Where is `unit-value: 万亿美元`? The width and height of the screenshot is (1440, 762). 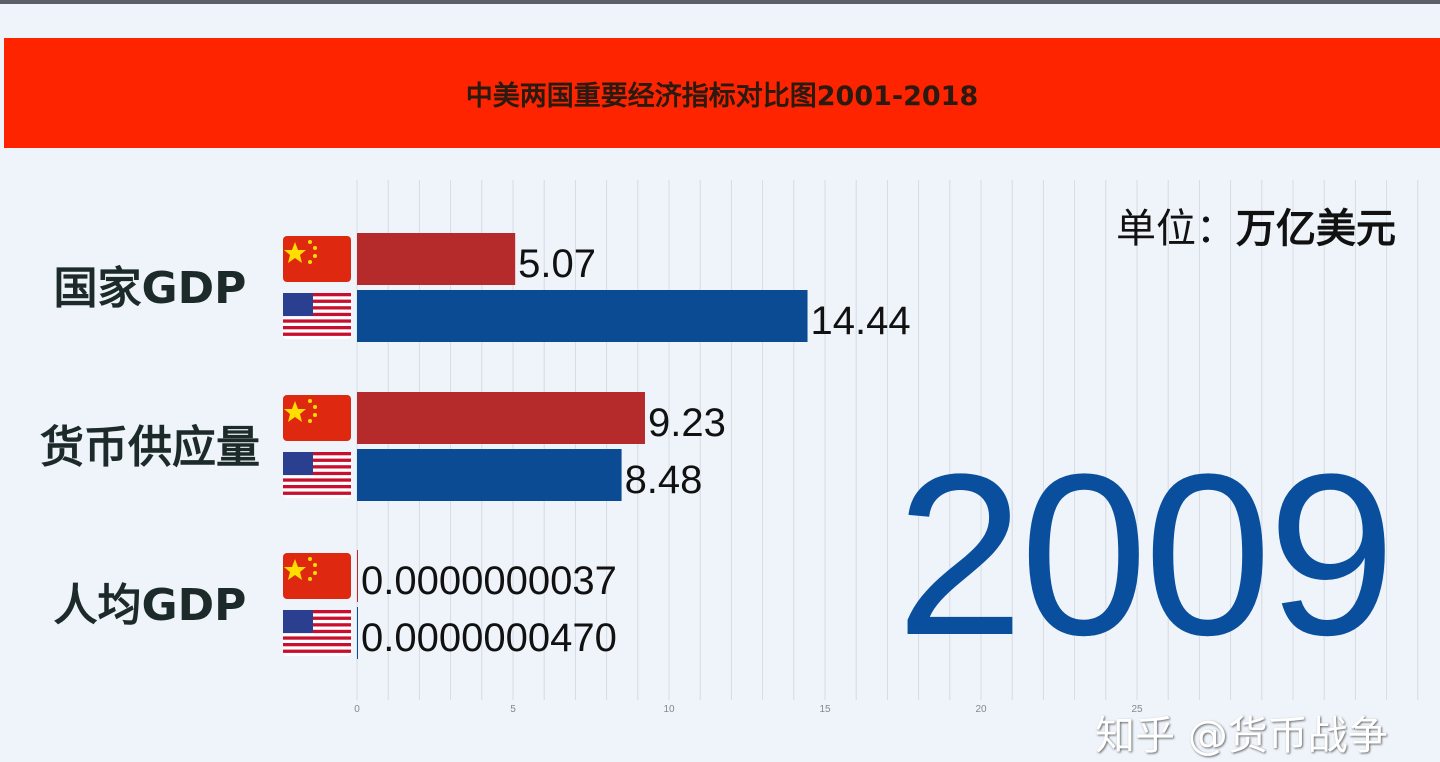
unit-value: 万亿美元 is located at coordinates (1316, 229).